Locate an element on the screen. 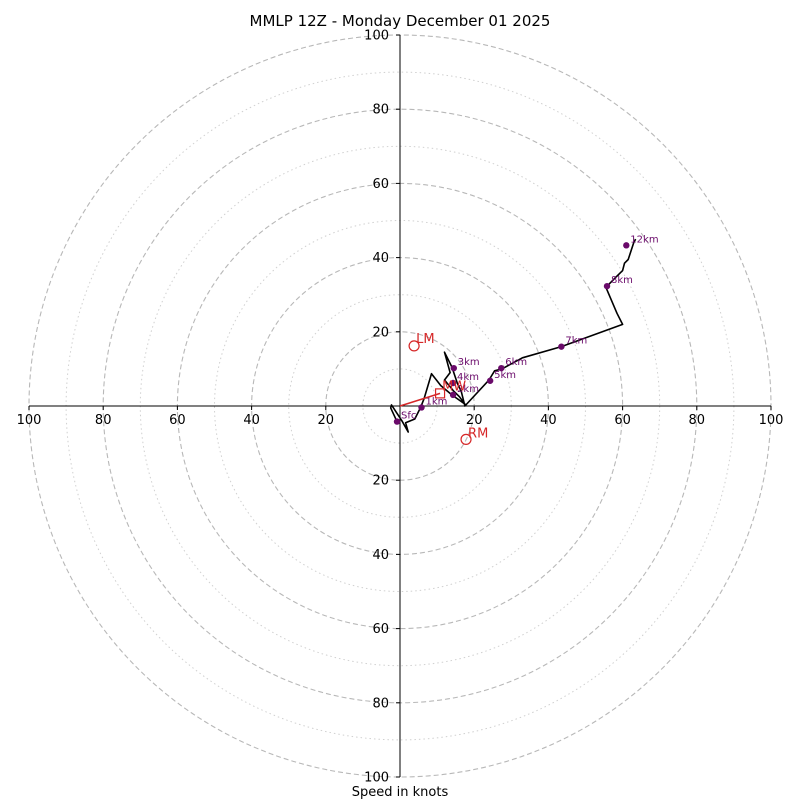  height-marker-label-Sfc: Sfc is located at coordinates (408, 416).